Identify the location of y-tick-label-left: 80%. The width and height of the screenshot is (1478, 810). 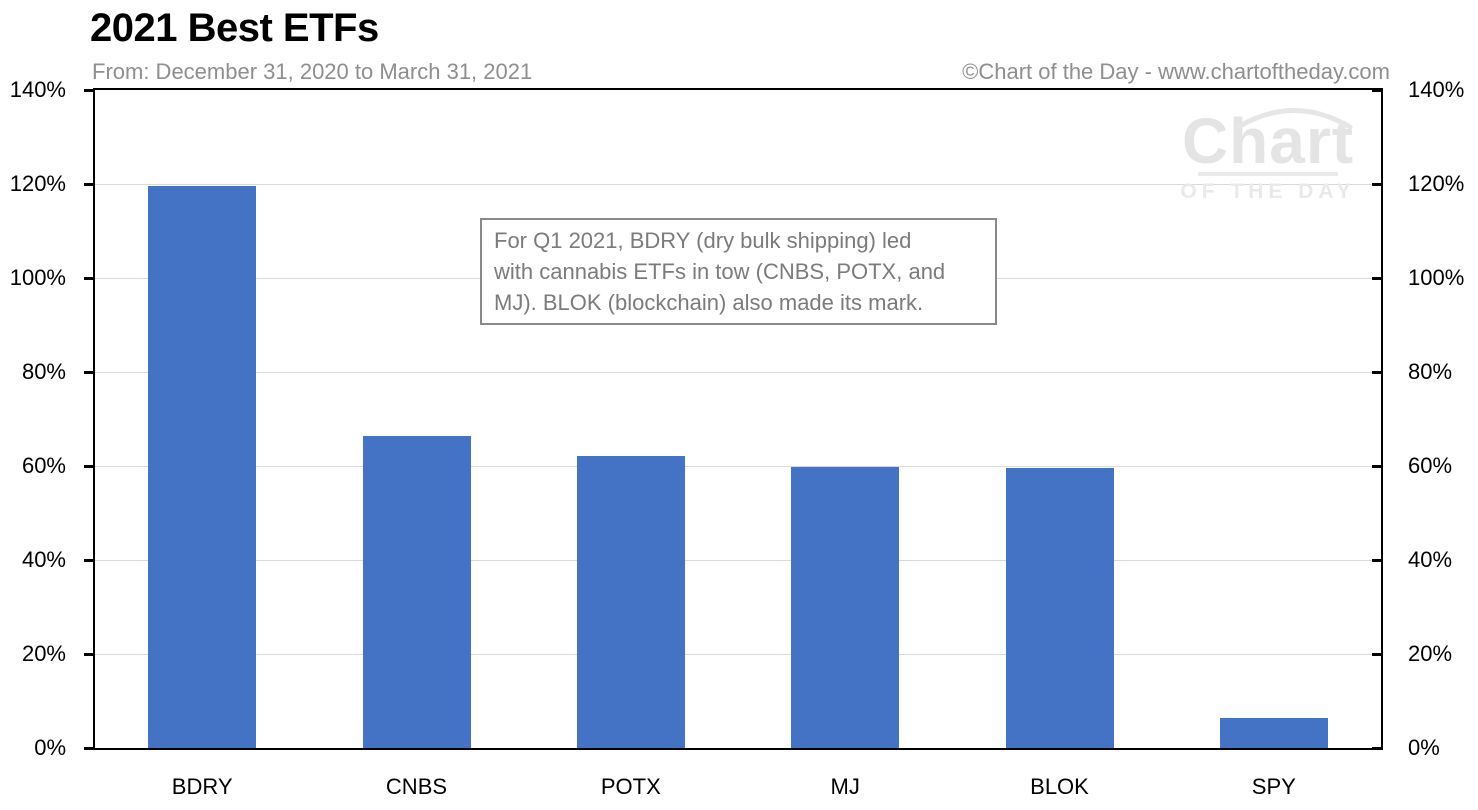
(43, 371).